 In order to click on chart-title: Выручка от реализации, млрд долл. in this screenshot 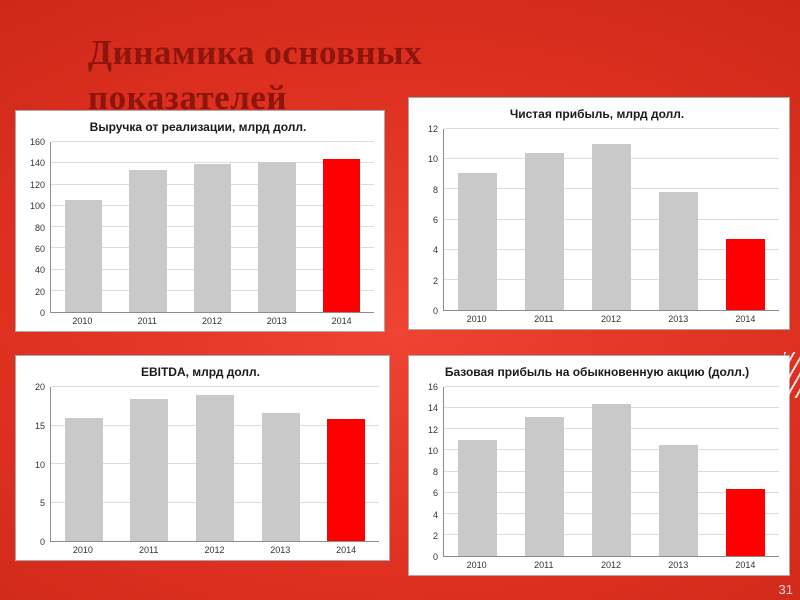, I will do `click(198, 127)`.